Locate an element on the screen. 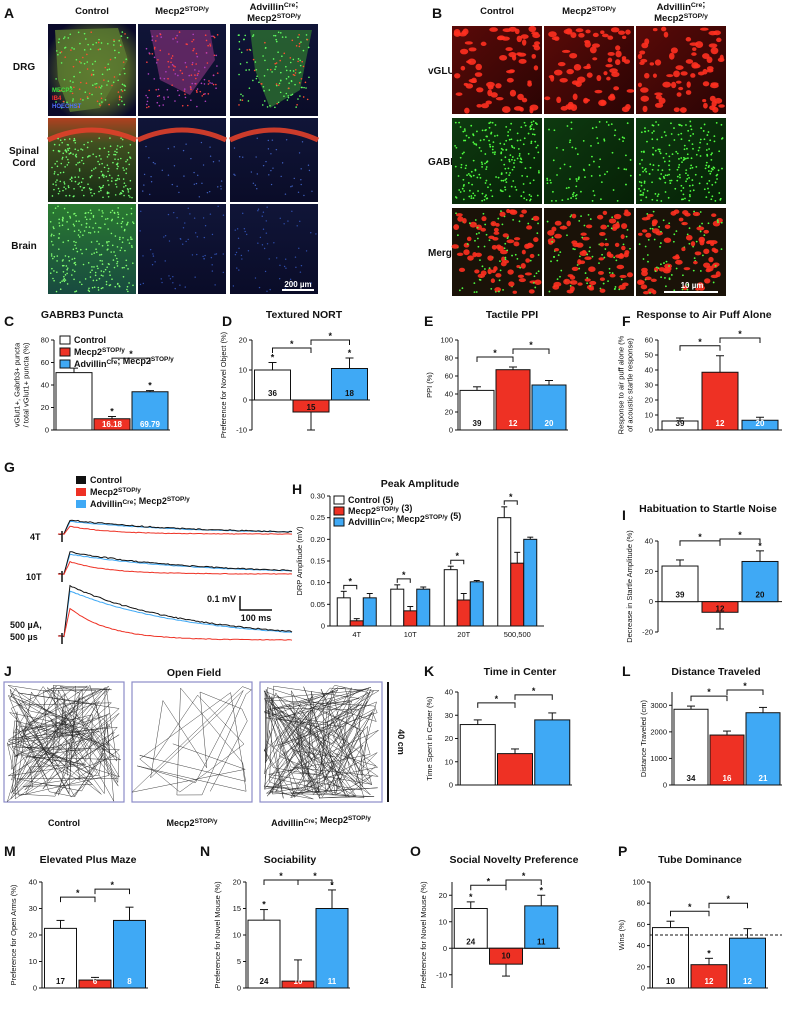 Image resolution: width=800 pixels, height=1013 pixels. y-tick-label: 0.20 is located at coordinates (317, 539).